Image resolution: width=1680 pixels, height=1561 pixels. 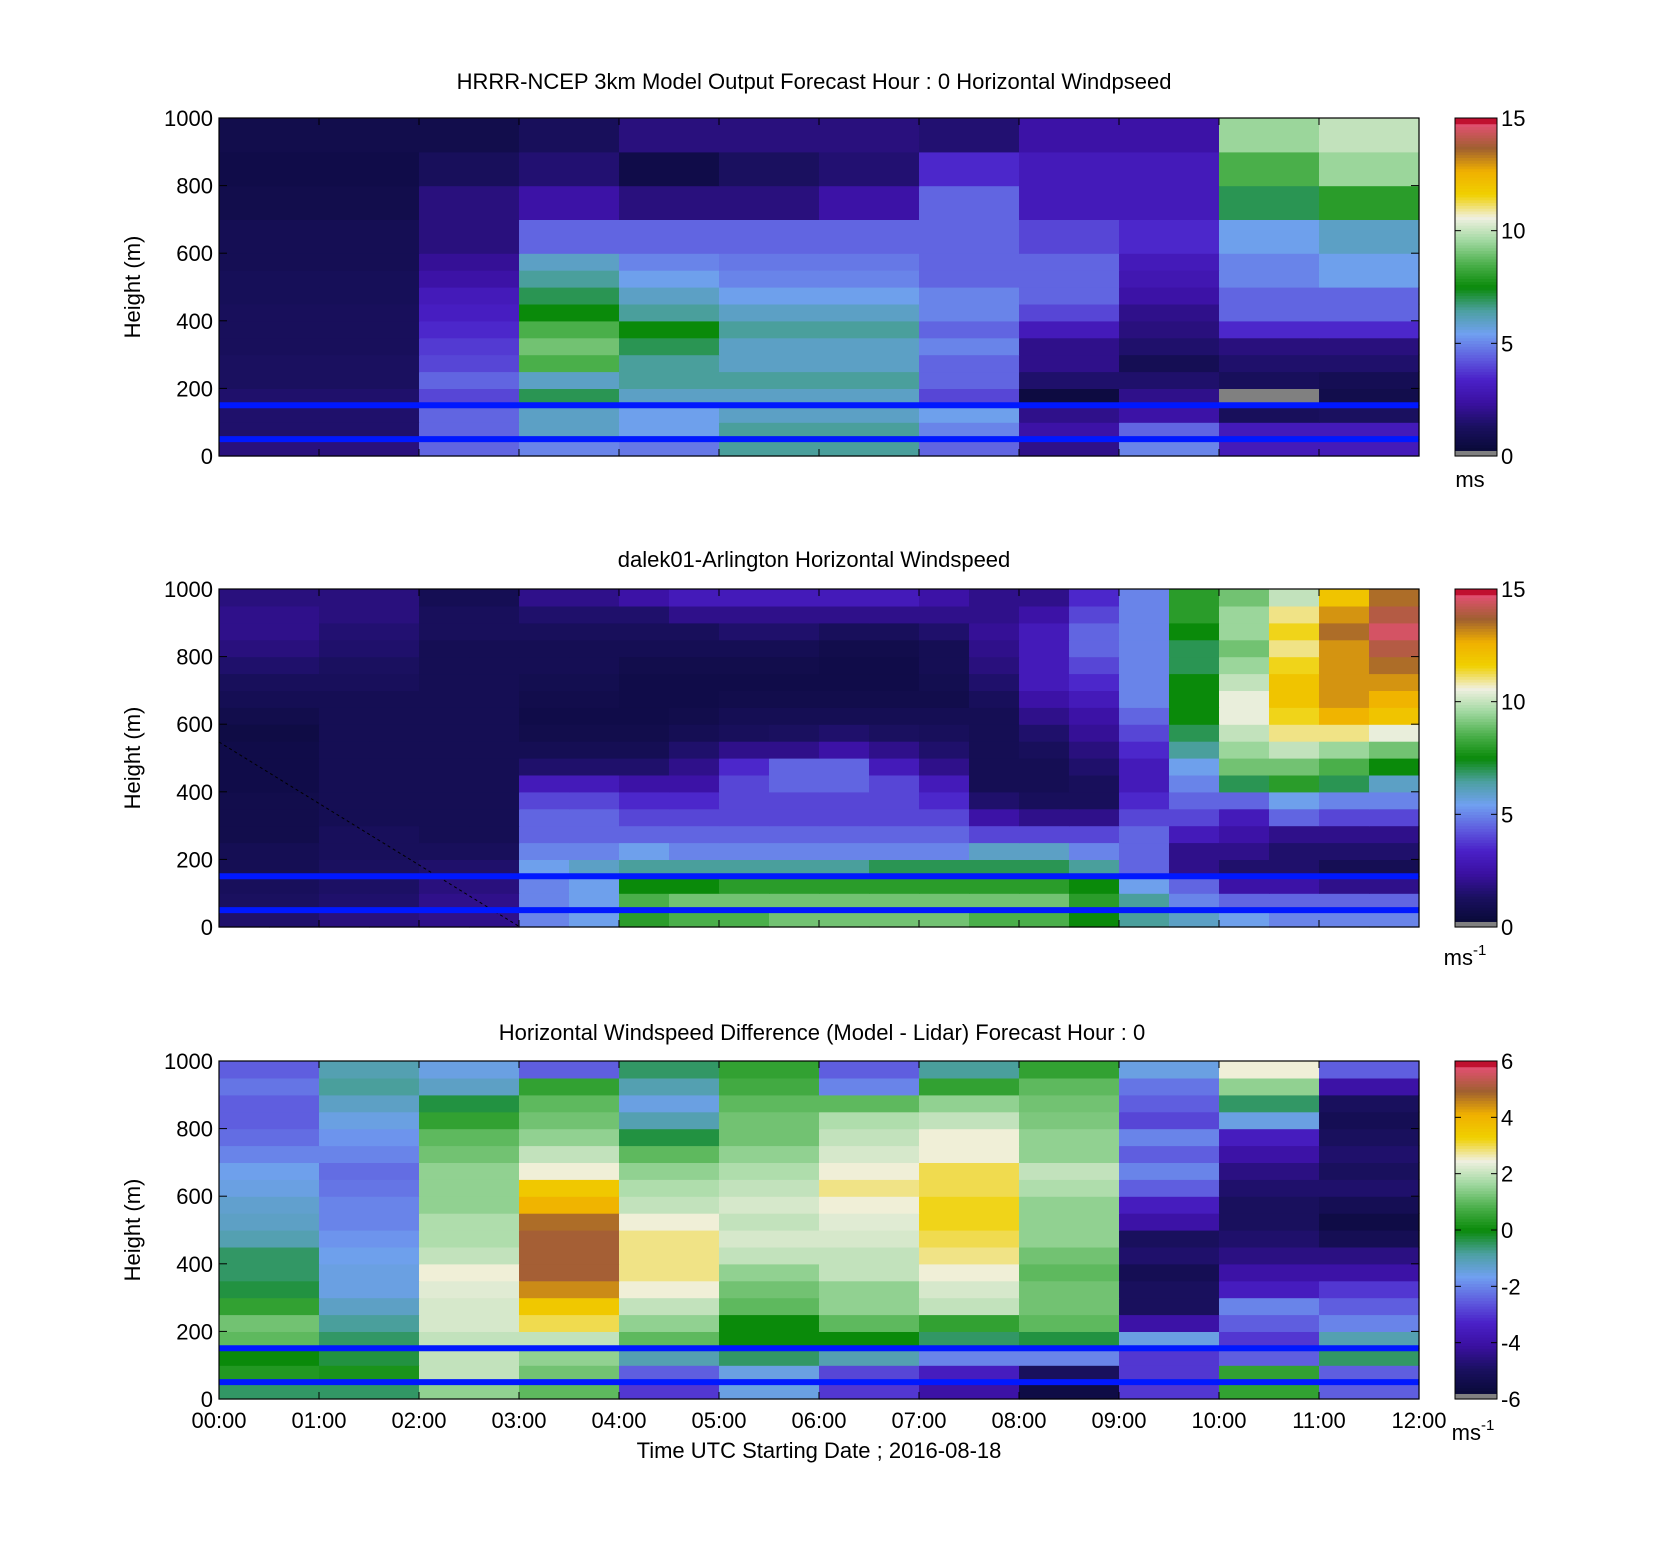 What do you see at coordinates (1476, 758) in the screenshot?
I see `colorbar-frame` at bounding box center [1476, 758].